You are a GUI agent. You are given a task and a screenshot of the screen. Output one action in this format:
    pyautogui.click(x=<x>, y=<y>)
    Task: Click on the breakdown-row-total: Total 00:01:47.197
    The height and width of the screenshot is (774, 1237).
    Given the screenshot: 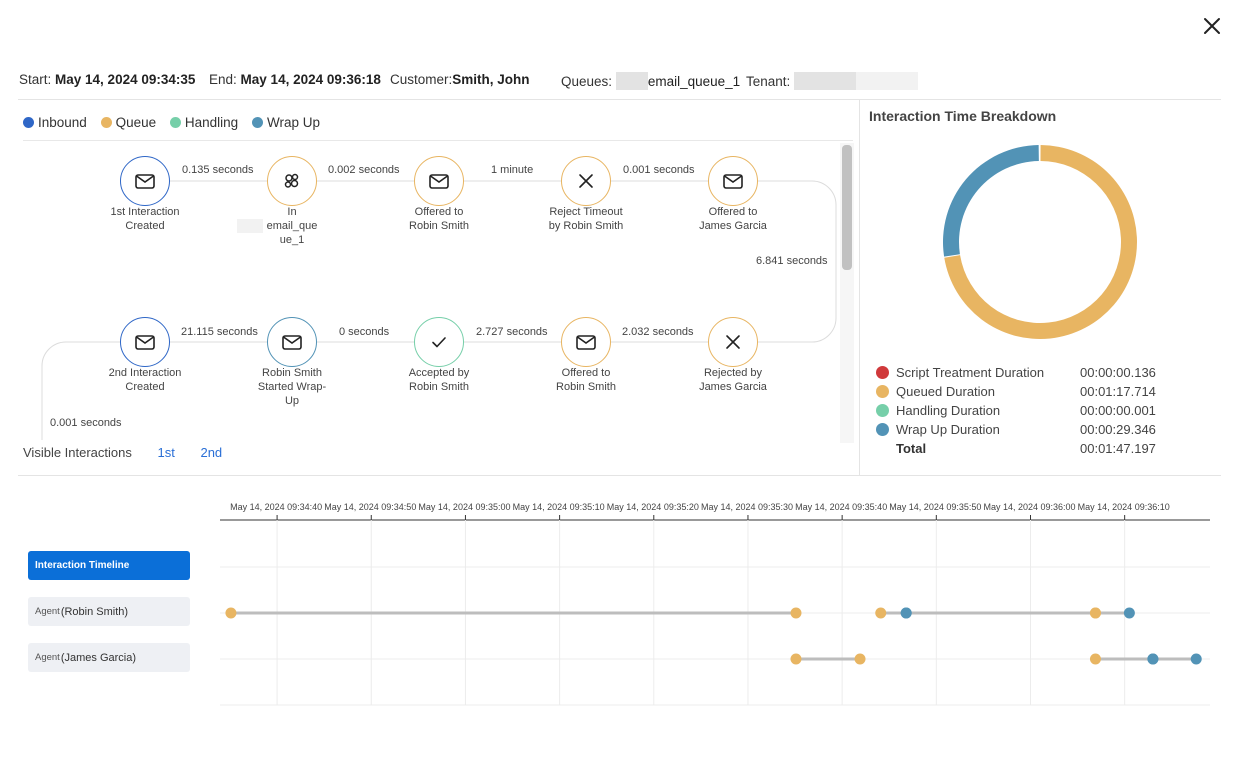 What is the action you would take?
    pyautogui.click(x=1046, y=450)
    